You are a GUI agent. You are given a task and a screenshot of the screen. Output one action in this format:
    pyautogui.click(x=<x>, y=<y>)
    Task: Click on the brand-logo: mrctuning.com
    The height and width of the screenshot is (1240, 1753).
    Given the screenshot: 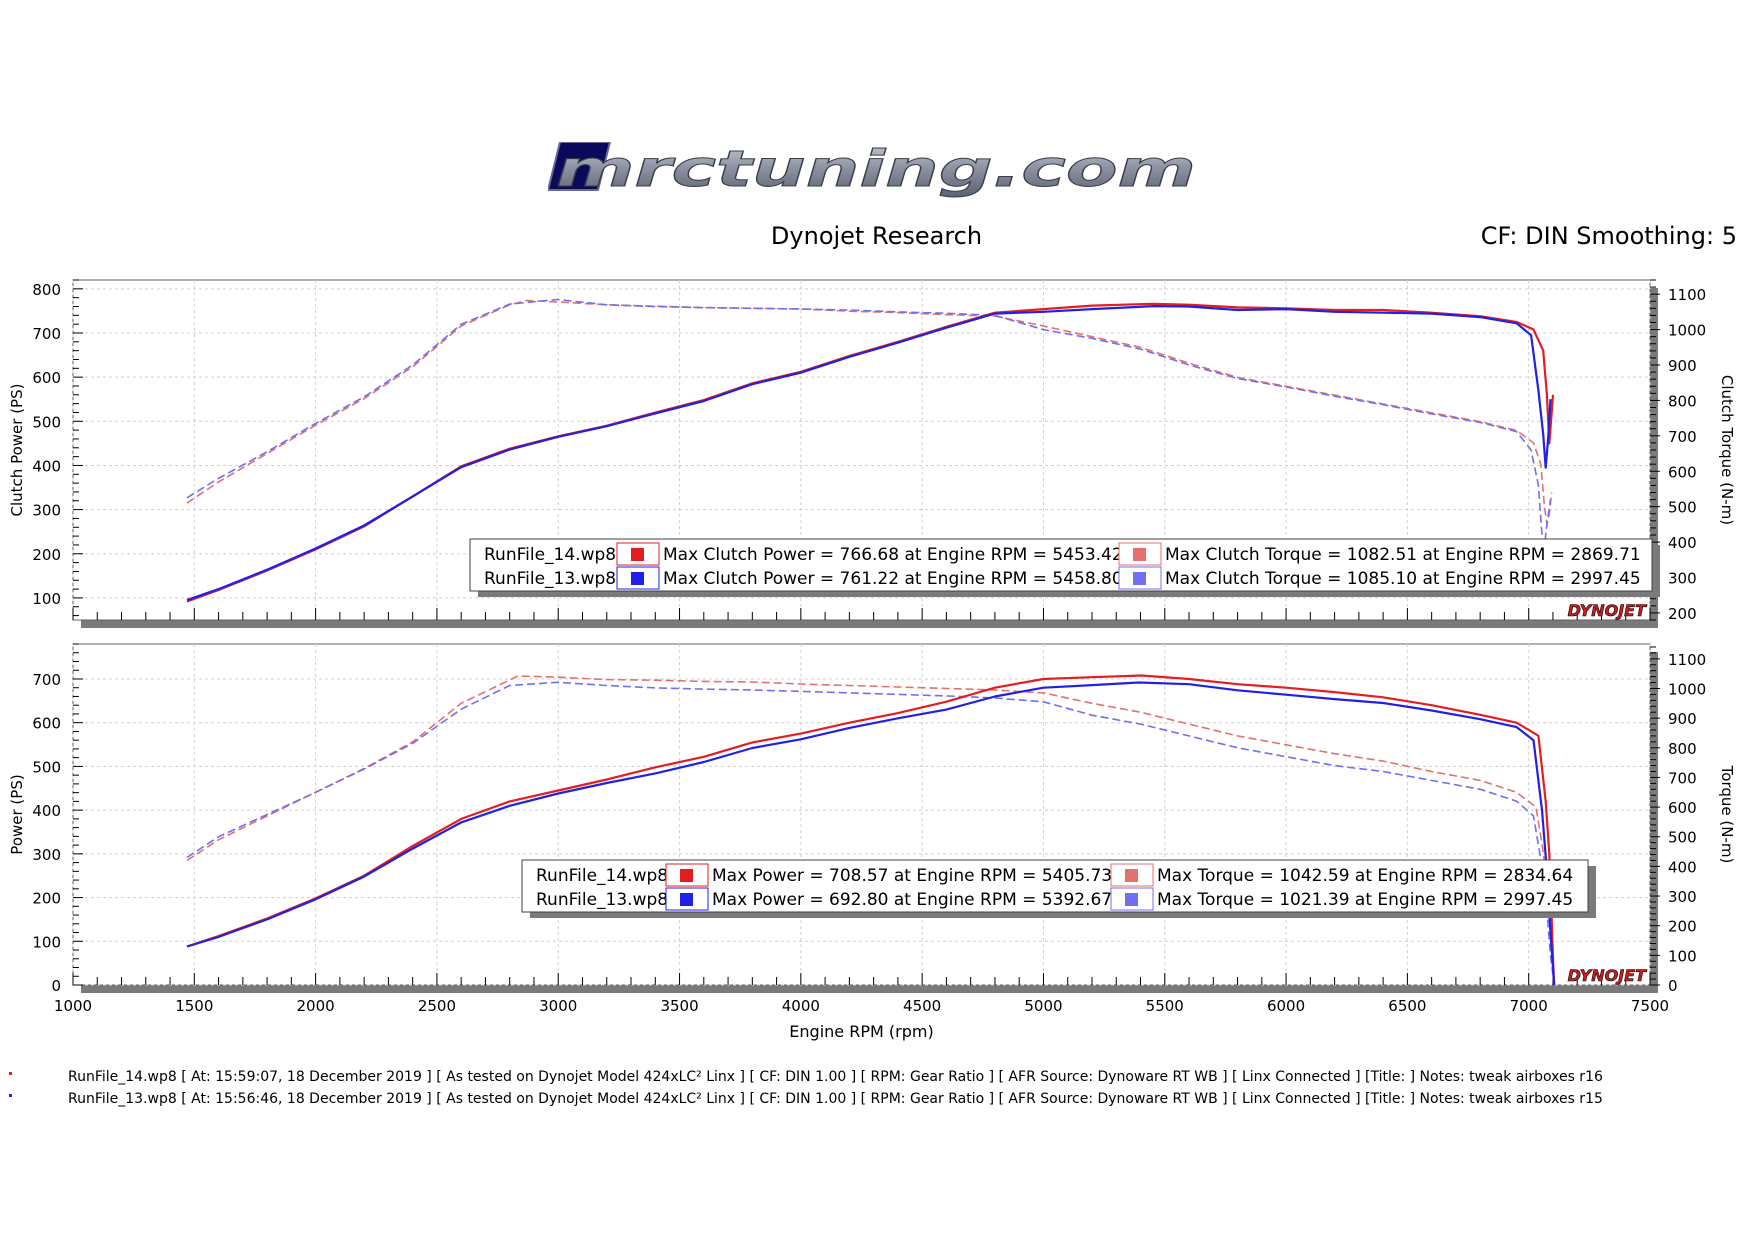 What is the action you would take?
    pyautogui.click(x=872, y=170)
    